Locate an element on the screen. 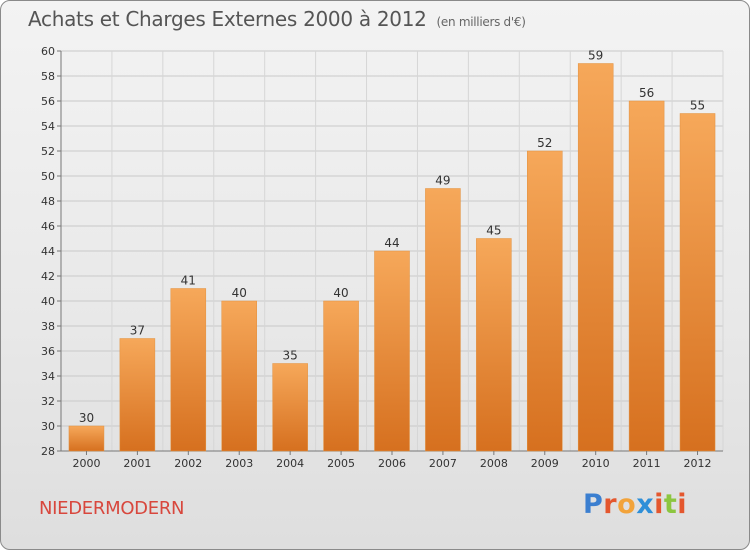  y-tick-label: 44 is located at coordinates (48, 251).